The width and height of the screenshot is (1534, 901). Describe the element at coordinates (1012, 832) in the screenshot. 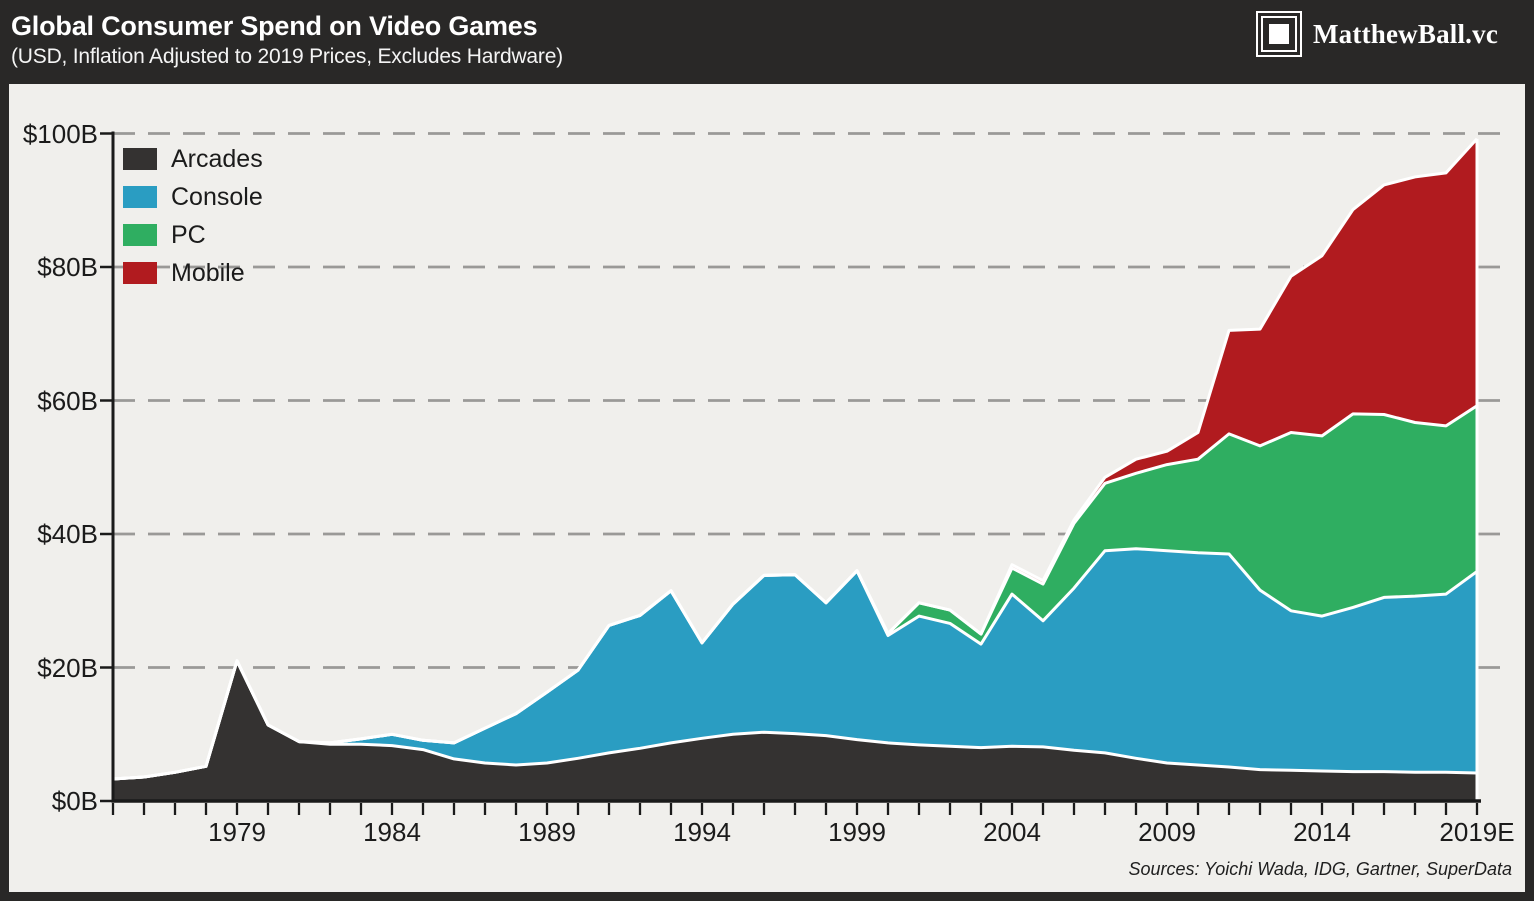

I see `x-axis-label-2004: 2004` at that location.